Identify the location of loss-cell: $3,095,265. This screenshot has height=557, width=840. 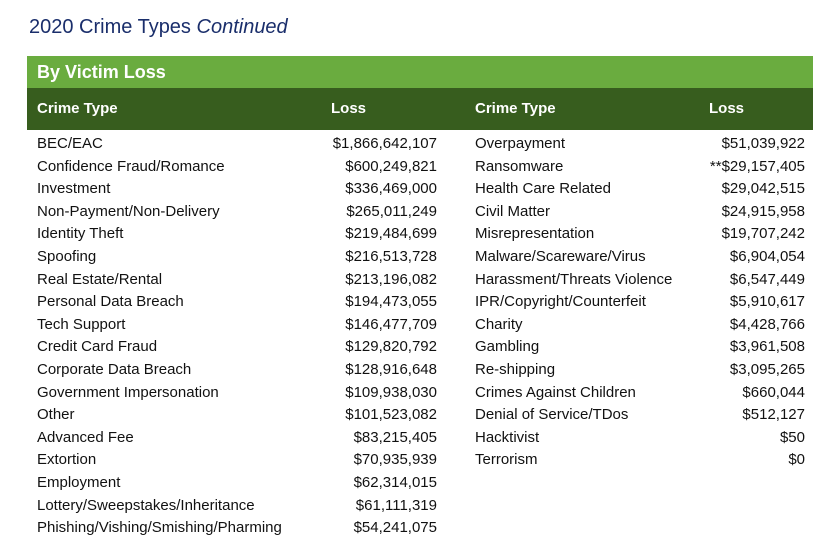
(767, 369).